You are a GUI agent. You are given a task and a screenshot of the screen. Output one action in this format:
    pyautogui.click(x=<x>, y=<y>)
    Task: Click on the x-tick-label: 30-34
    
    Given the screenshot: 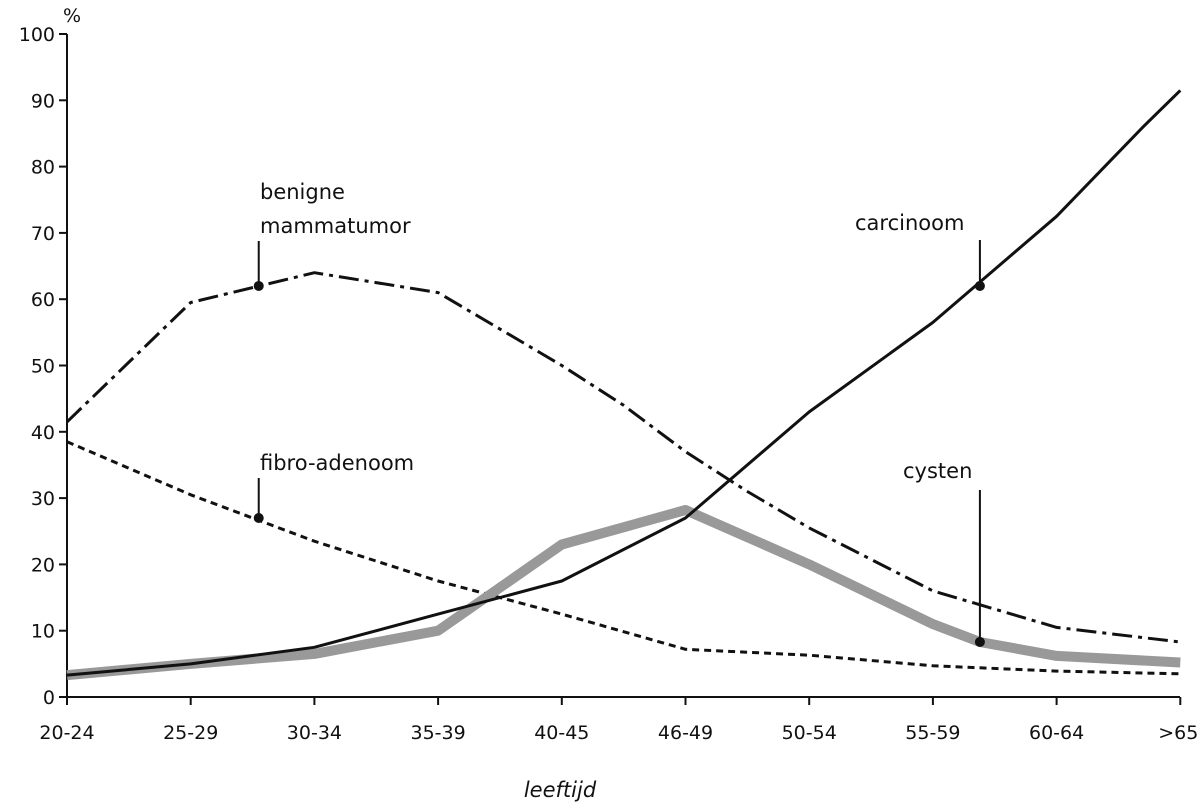 What is the action you would take?
    pyautogui.click(x=314, y=733)
    